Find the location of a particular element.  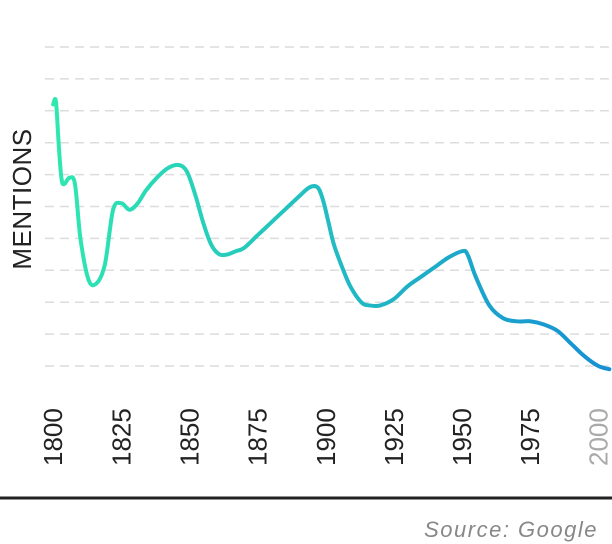

x-tick-label: 1975 is located at coordinates (530, 437).